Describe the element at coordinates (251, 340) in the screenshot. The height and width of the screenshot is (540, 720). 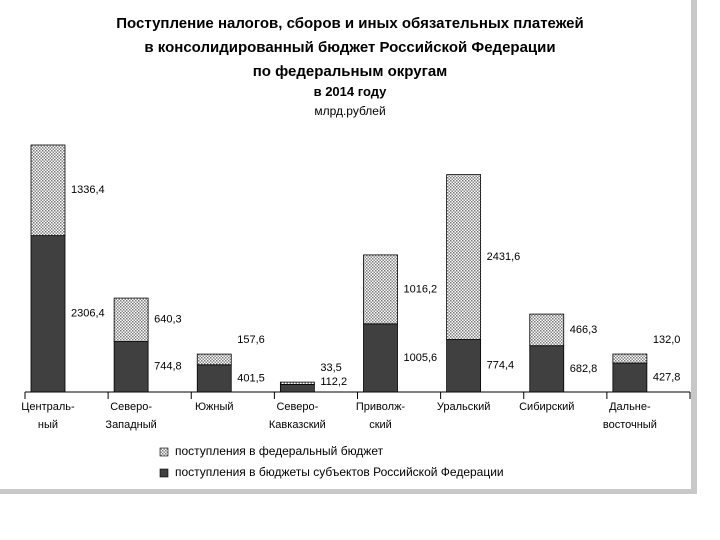
I see `value-label: 157,6` at that location.